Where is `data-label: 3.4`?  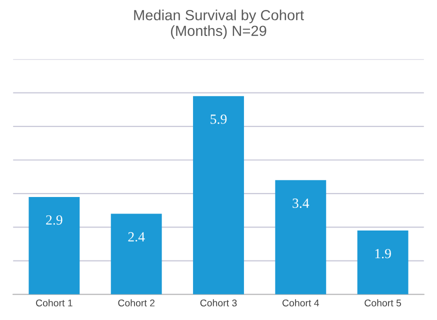
data-label: 3.4 is located at coordinates (301, 203).